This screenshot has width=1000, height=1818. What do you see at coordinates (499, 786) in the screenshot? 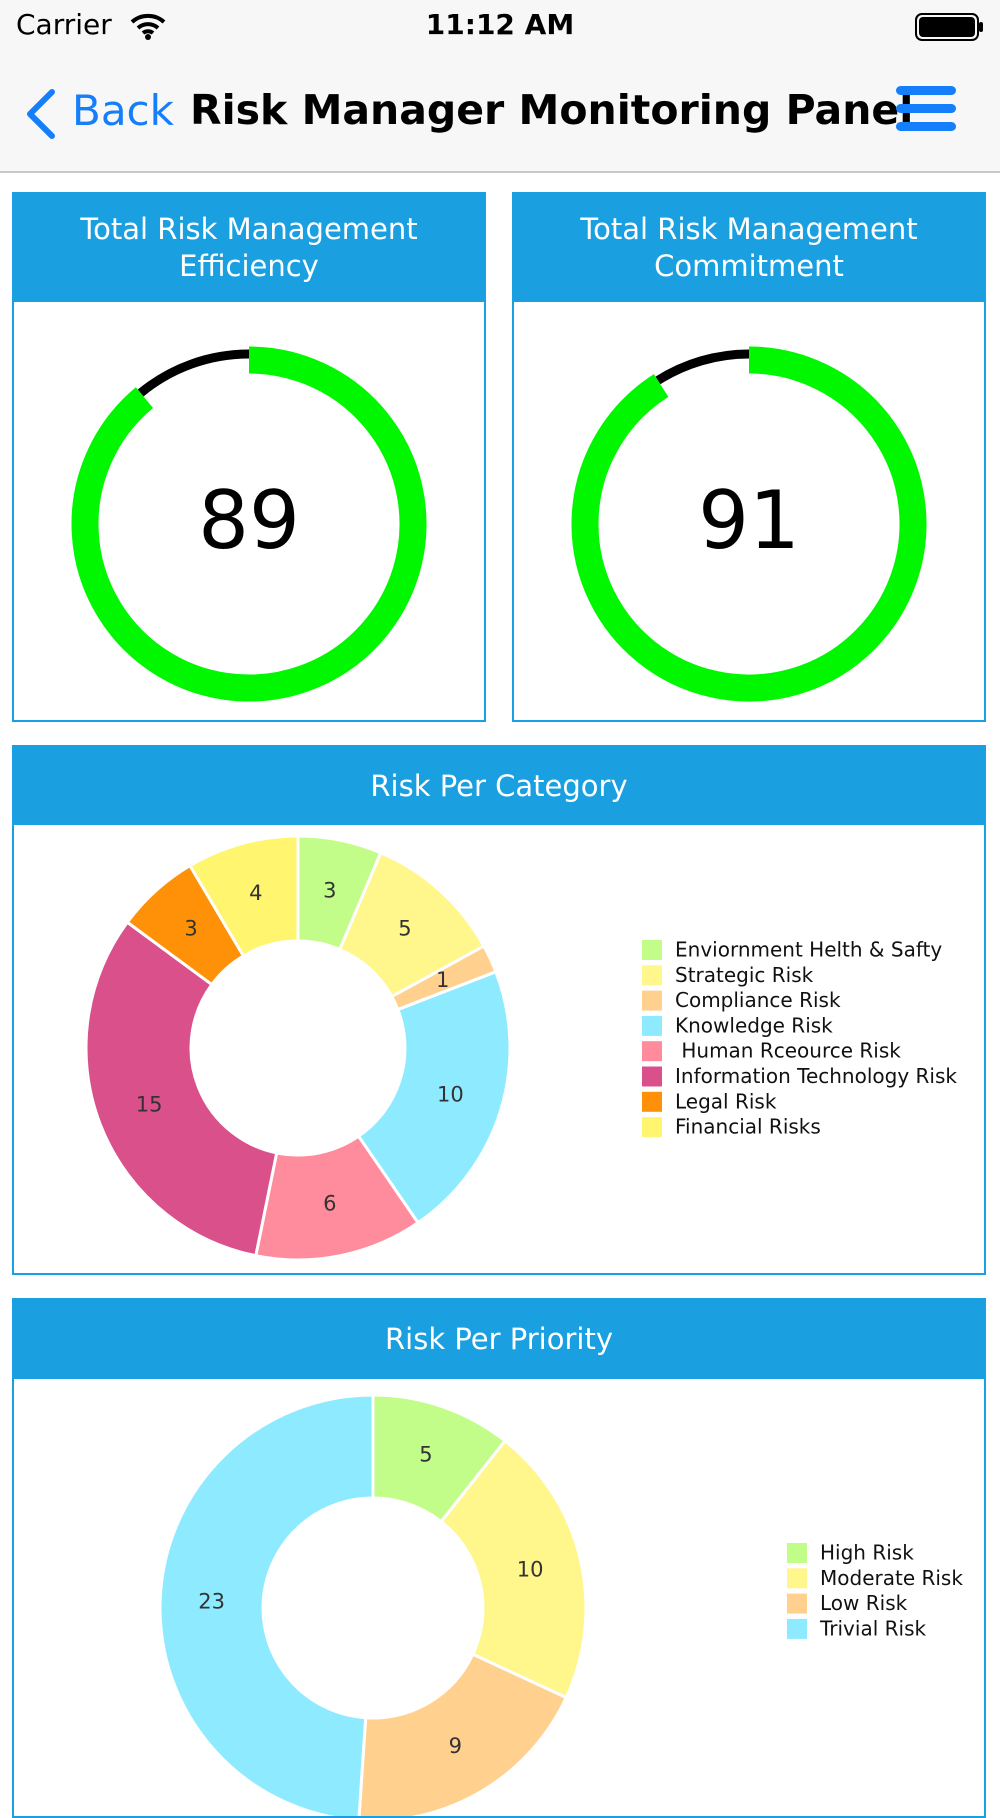
I see `panel-title: Risk Per Category` at bounding box center [499, 786].